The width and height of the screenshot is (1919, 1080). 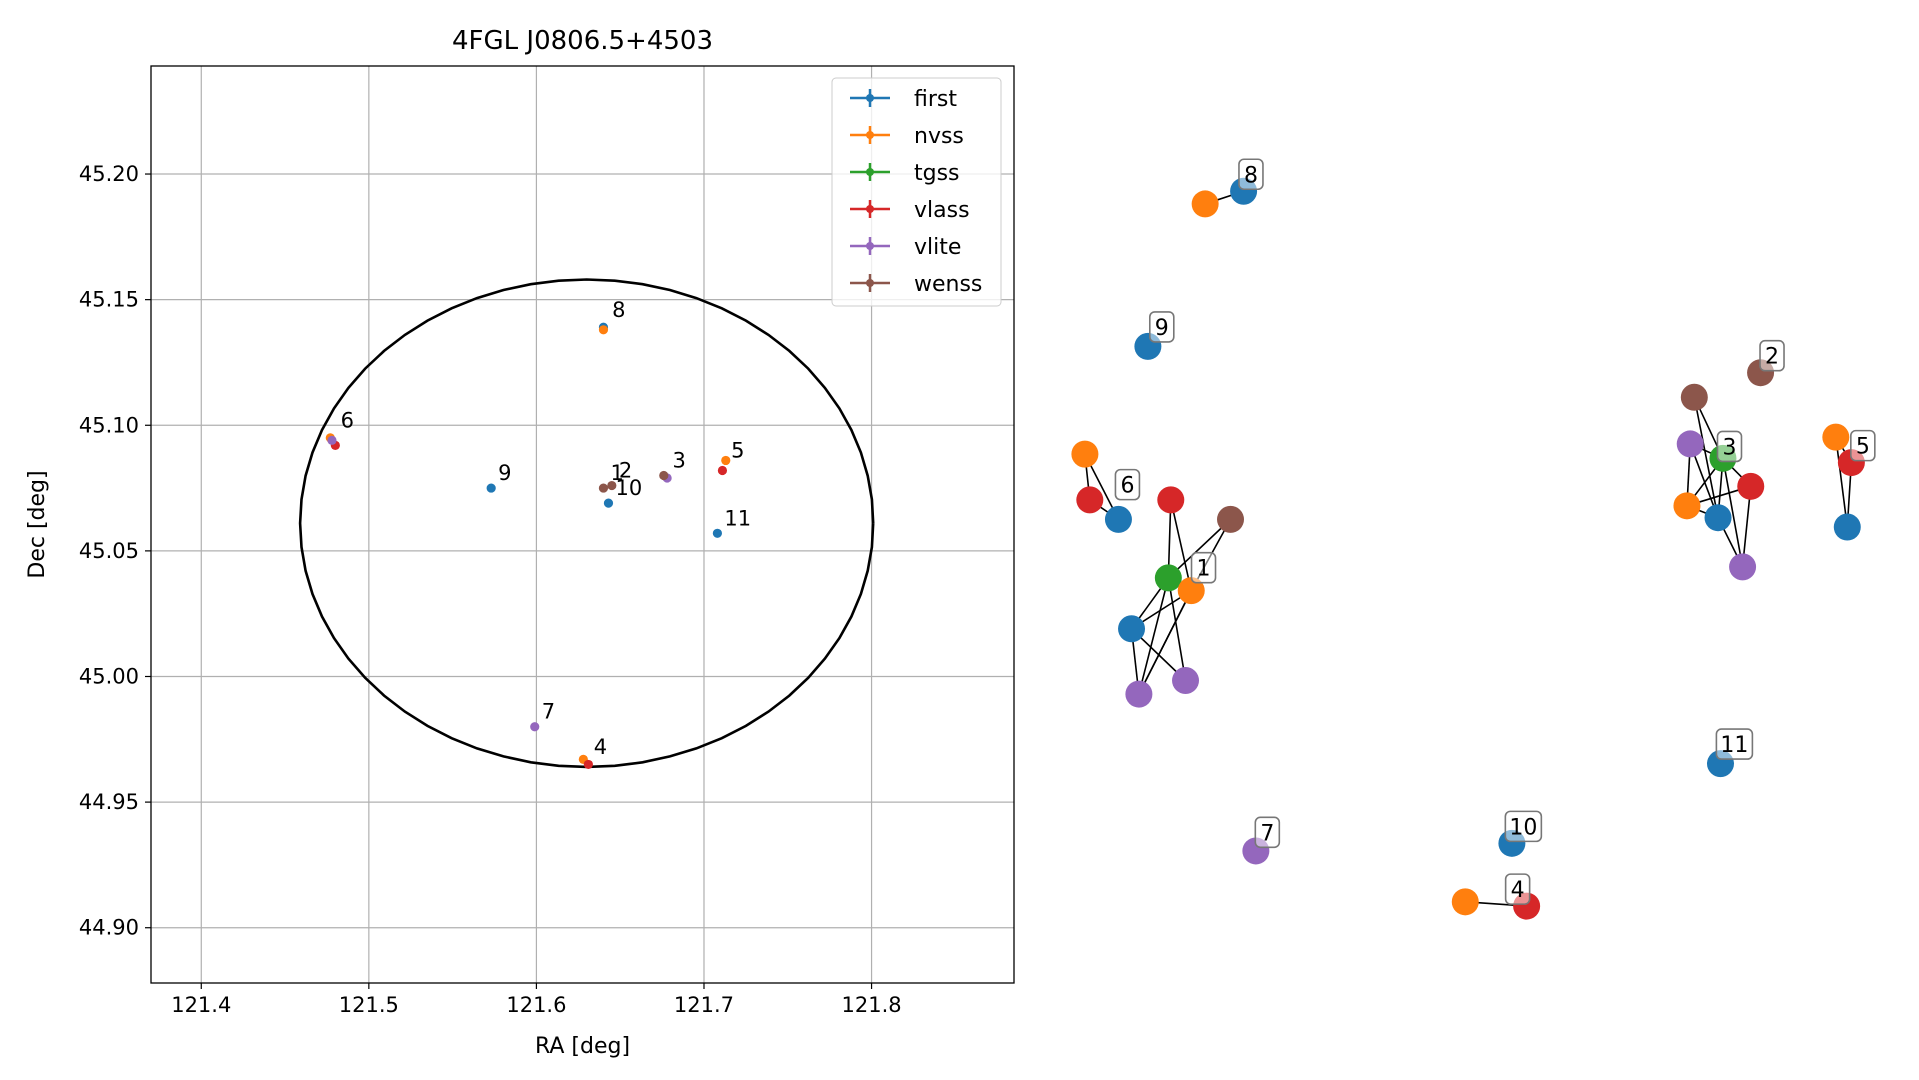 I want to click on graph-node-label: 7, so click(x=1267, y=832).